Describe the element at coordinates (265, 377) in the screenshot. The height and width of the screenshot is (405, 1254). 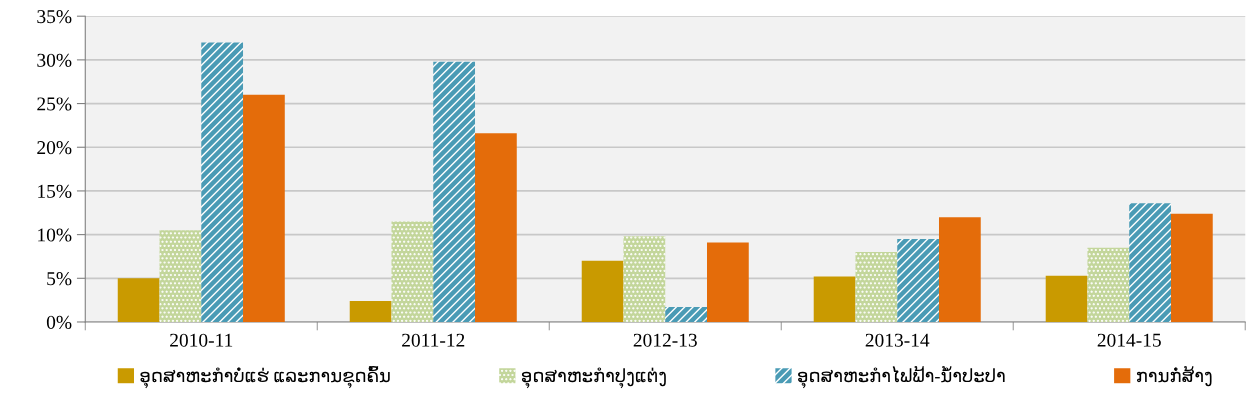
I see `legend-label: ອຸດສາຫະກຳບໍ່ແຮ່ ແລະການຂຸດຄົ້ນ` at that location.